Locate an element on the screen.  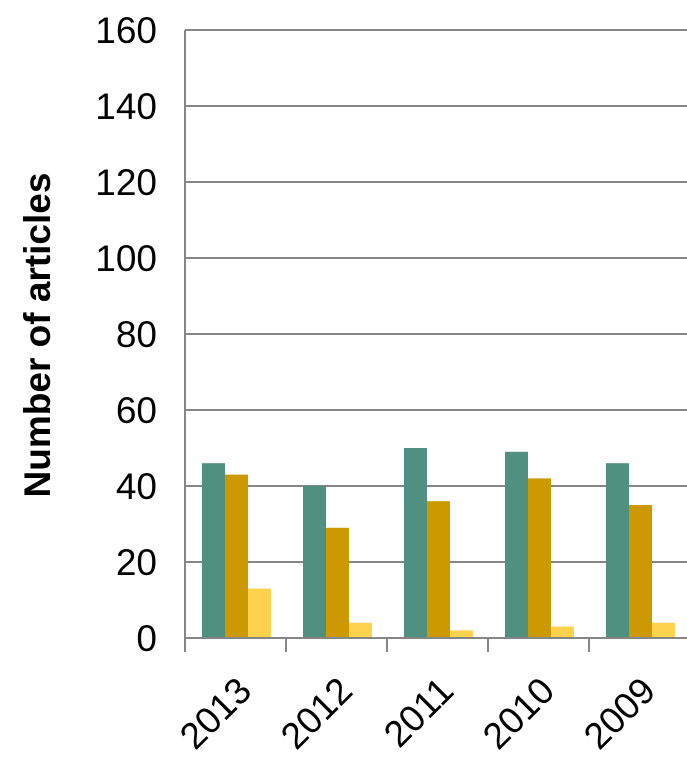
x-tick-label: 2009 is located at coordinates (619, 713).